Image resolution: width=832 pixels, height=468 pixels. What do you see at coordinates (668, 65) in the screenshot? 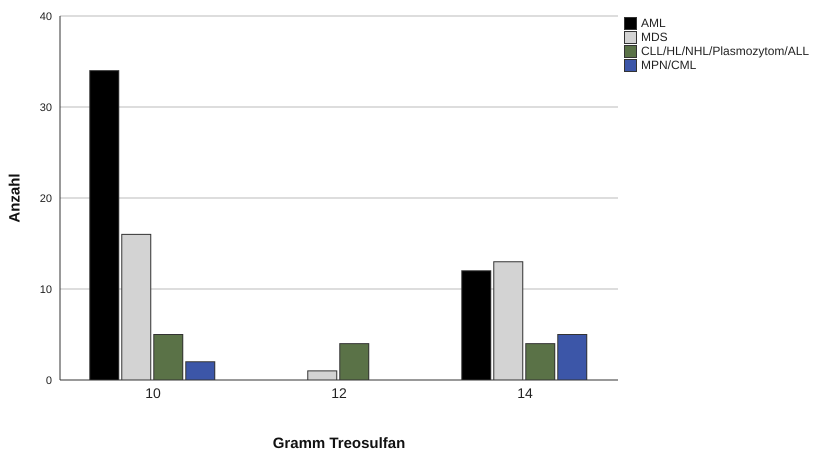
I see `legend-label: MPN/CML` at bounding box center [668, 65].